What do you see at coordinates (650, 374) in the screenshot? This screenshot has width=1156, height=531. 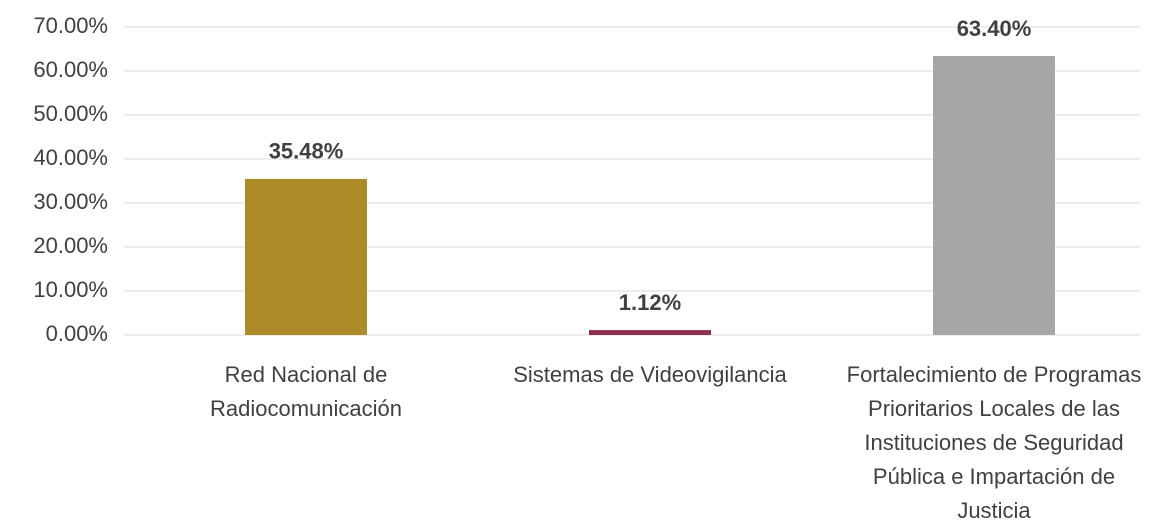 I see `x-tick-label: Sistemas de Videovigilancia` at bounding box center [650, 374].